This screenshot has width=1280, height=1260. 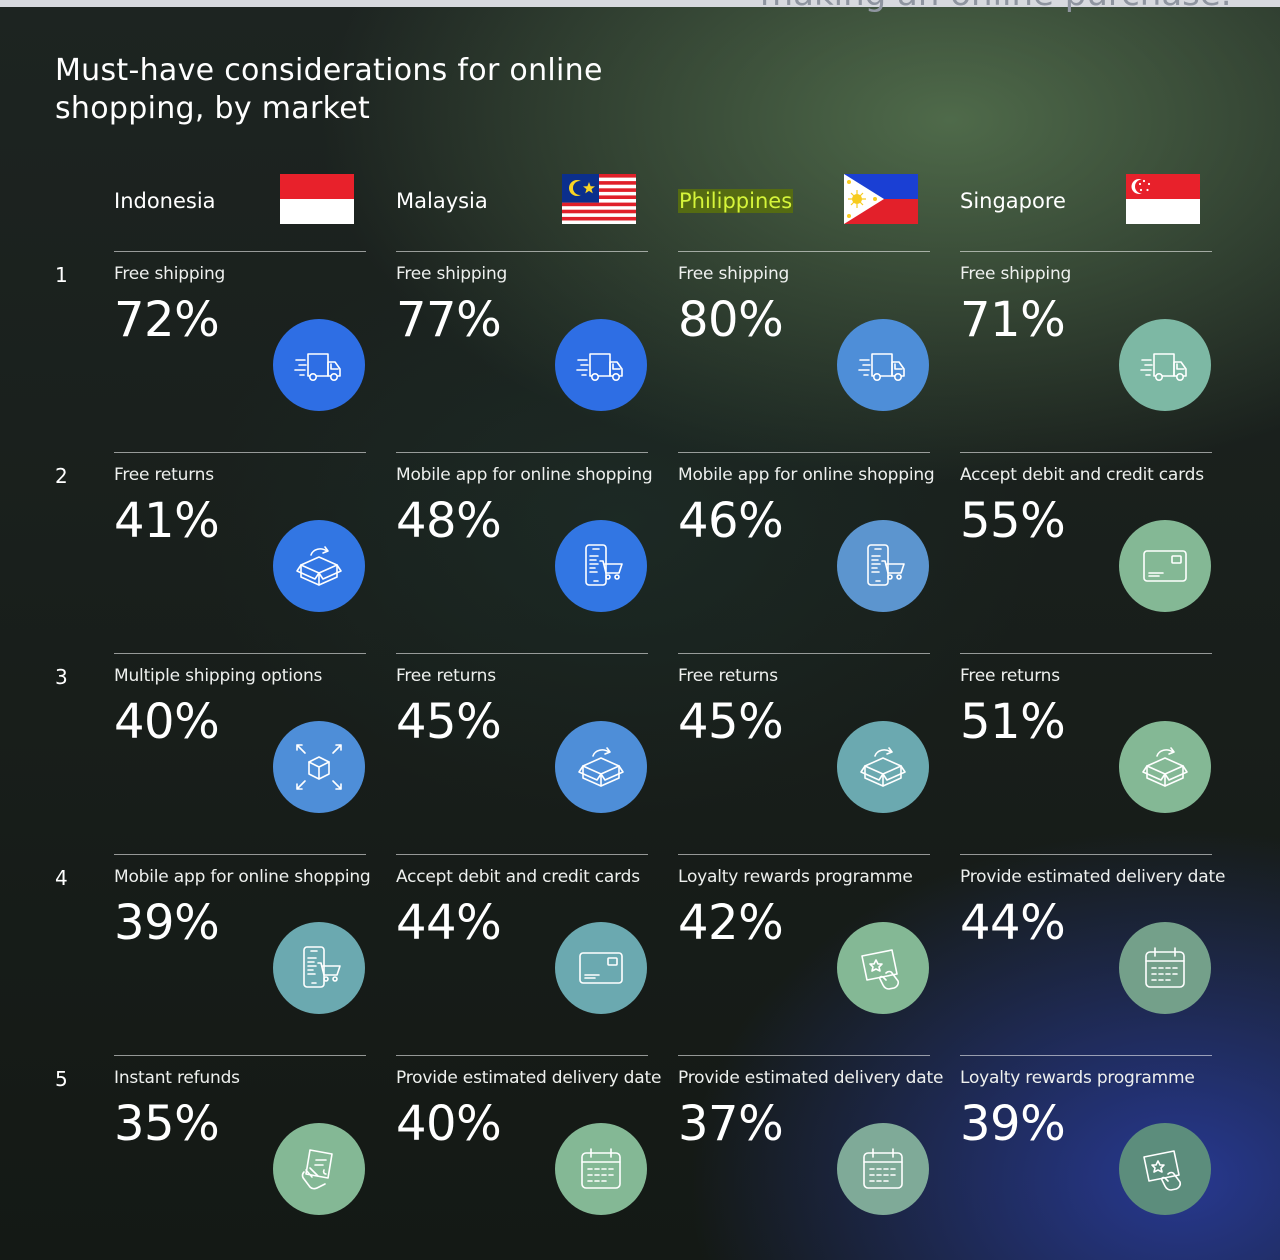 What do you see at coordinates (167, 521) in the screenshot?
I see `consideration-value: 41%` at bounding box center [167, 521].